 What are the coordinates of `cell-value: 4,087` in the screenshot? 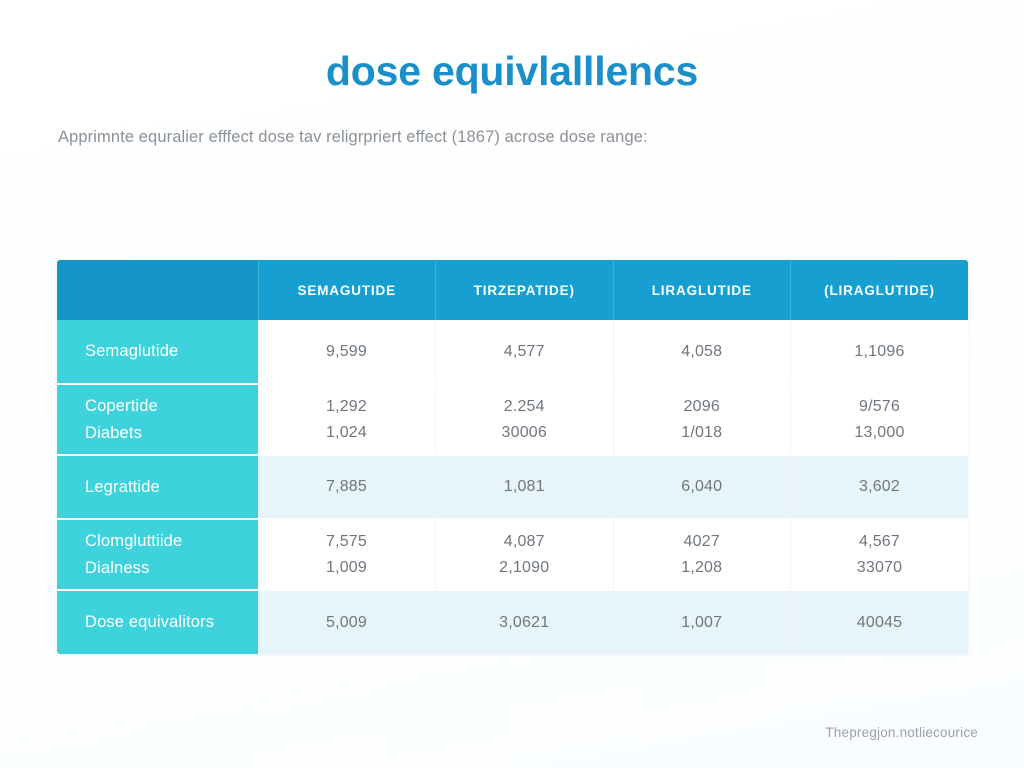 It's located at (524, 541).